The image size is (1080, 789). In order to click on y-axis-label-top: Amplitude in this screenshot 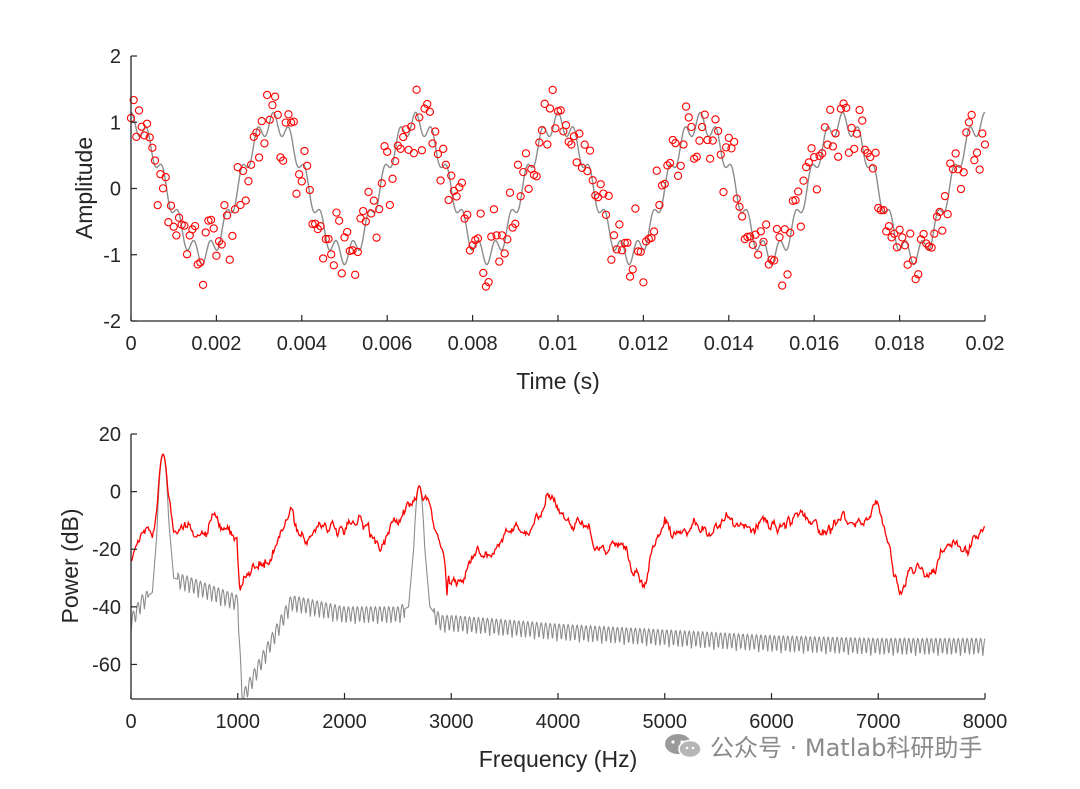, I will do `click(84, 188)`.